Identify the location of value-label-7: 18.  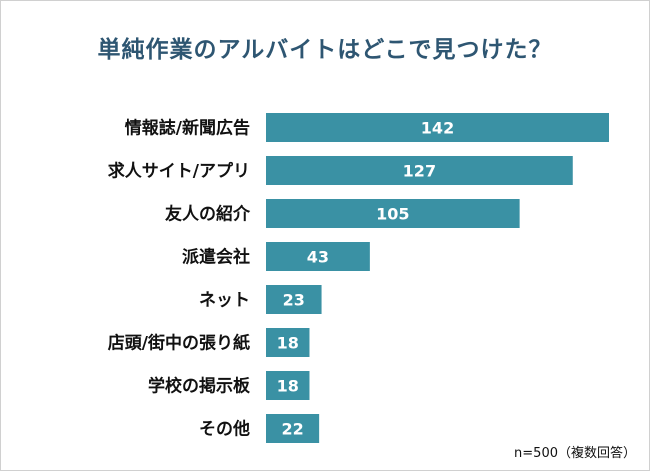
(288, 386).